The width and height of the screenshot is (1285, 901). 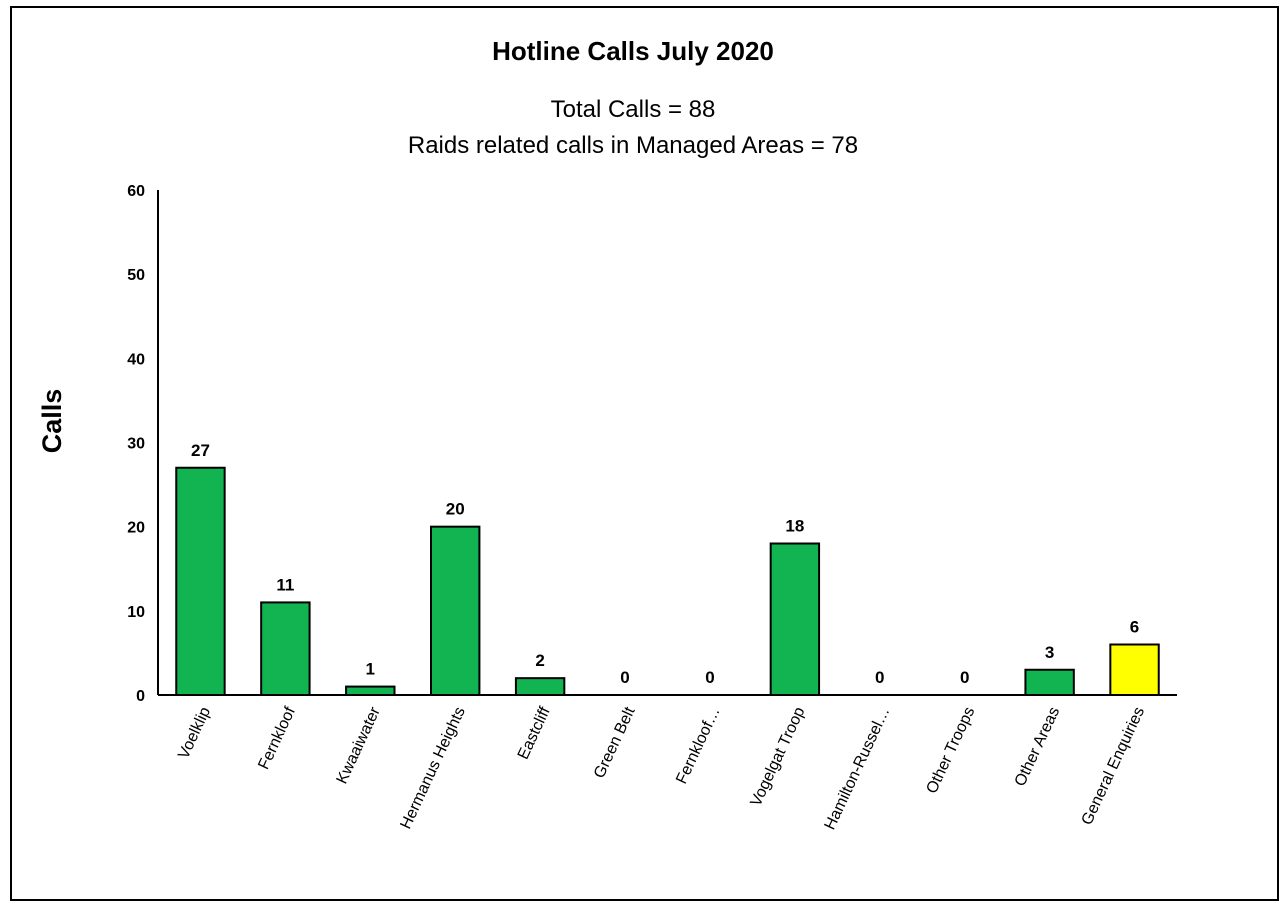 What do you see at coordinates (778, 756) in the screenshot?
I see `category-label: Vogelgat Troop` at bounding box center [778, 756].